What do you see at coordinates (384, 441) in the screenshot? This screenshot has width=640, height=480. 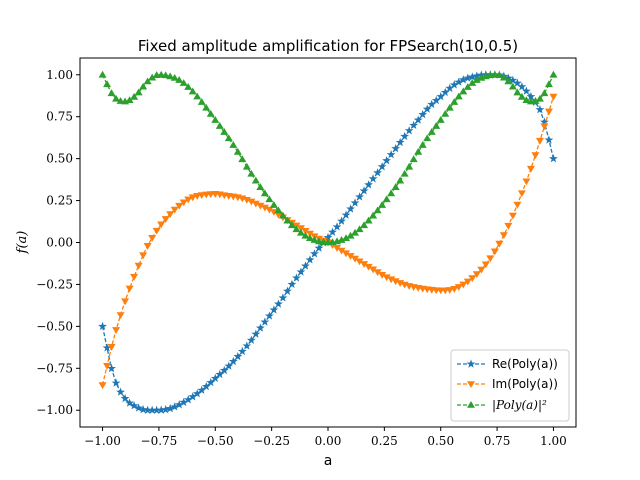 I see `x-tick-label: 0.25` at bounding box center [384, 441].